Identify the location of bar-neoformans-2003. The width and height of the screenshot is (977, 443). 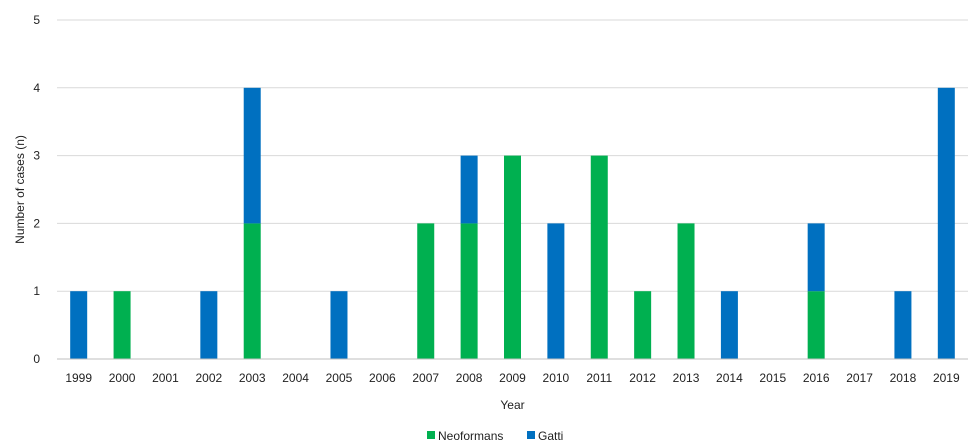
(252, 291).